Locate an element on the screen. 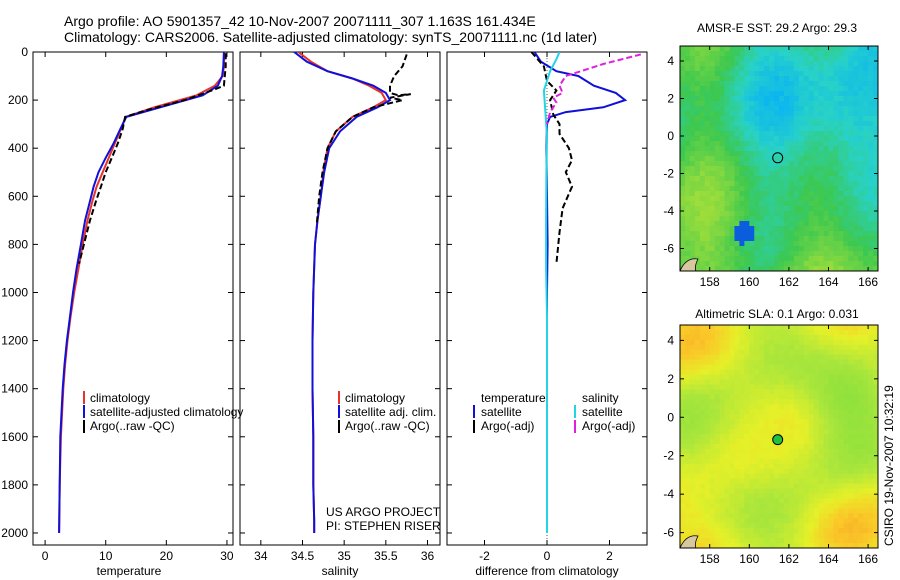 This screenshot has height=580, width=900. legend-label-sal-argo: Argo(-adj) is located at coordinates (608, 426).